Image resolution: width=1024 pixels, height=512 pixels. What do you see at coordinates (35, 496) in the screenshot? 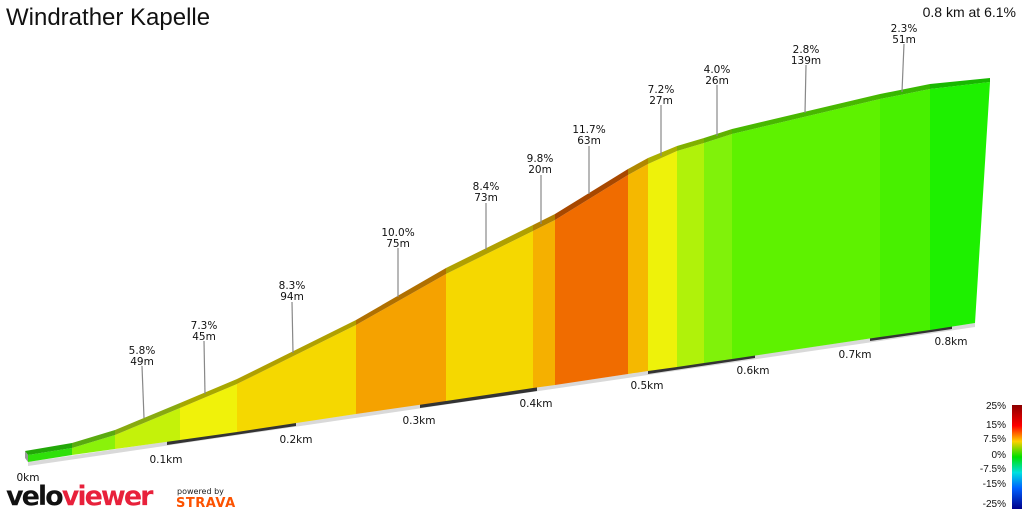
I see `logo-velo: velo` at bounding box center [35, 496].